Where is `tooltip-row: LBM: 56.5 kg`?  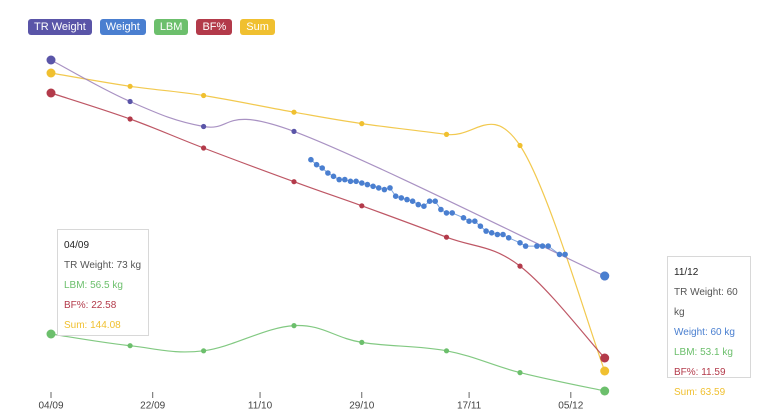
tooltip-row: LBM: 56.5 kg is located at coordinates (93, 285).